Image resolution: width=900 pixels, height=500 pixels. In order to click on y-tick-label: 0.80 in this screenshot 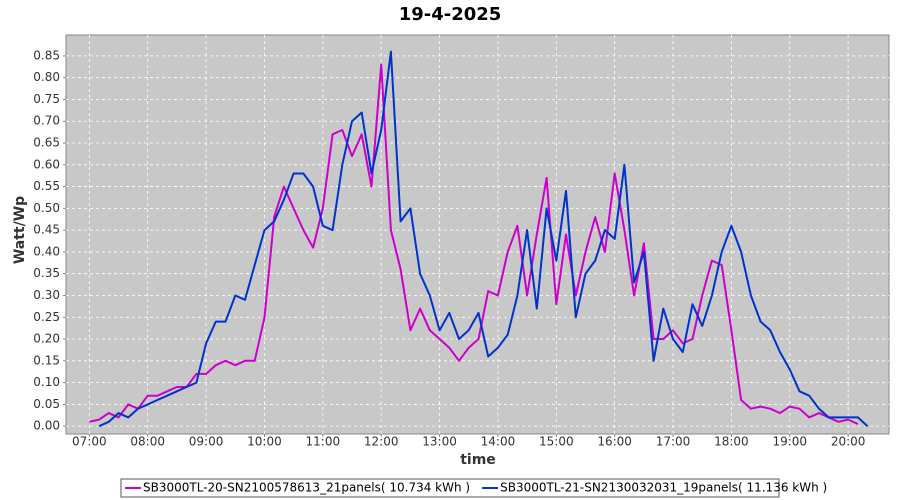, I will do `click(46, 77)`.